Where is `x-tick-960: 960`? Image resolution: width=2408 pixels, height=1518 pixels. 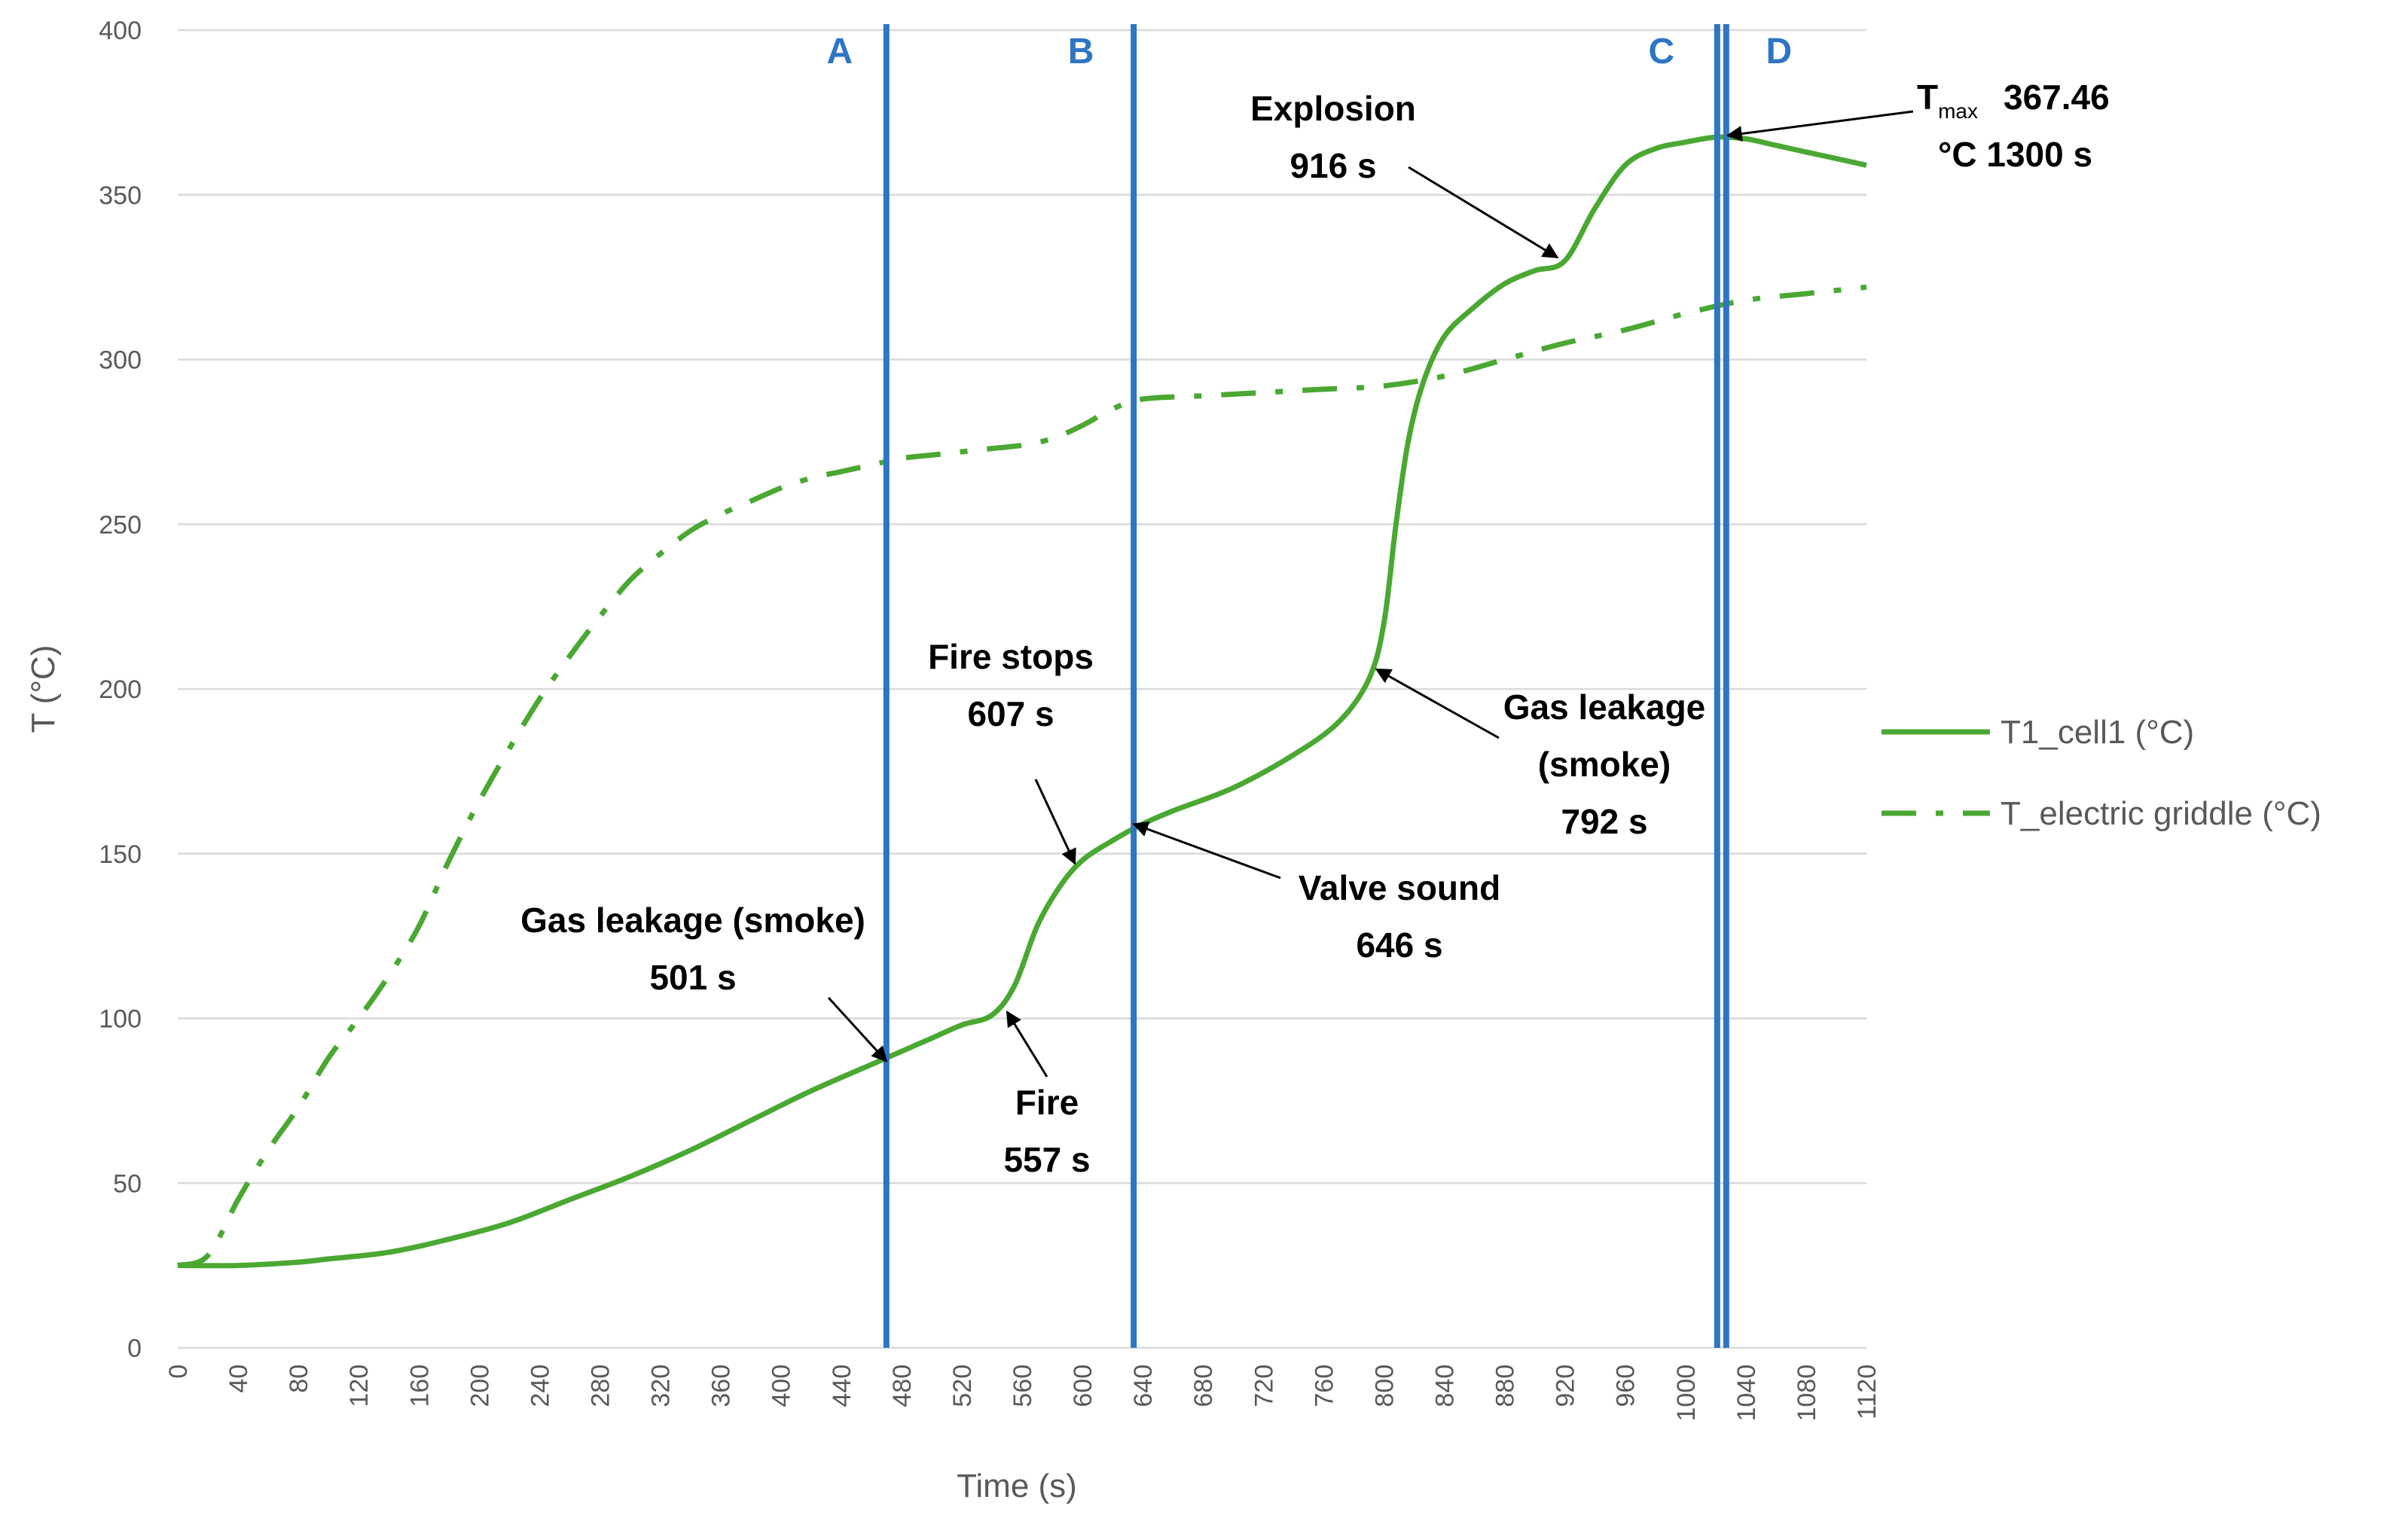
x-tick-960: 960 is located at coordinates (1626, 1385).